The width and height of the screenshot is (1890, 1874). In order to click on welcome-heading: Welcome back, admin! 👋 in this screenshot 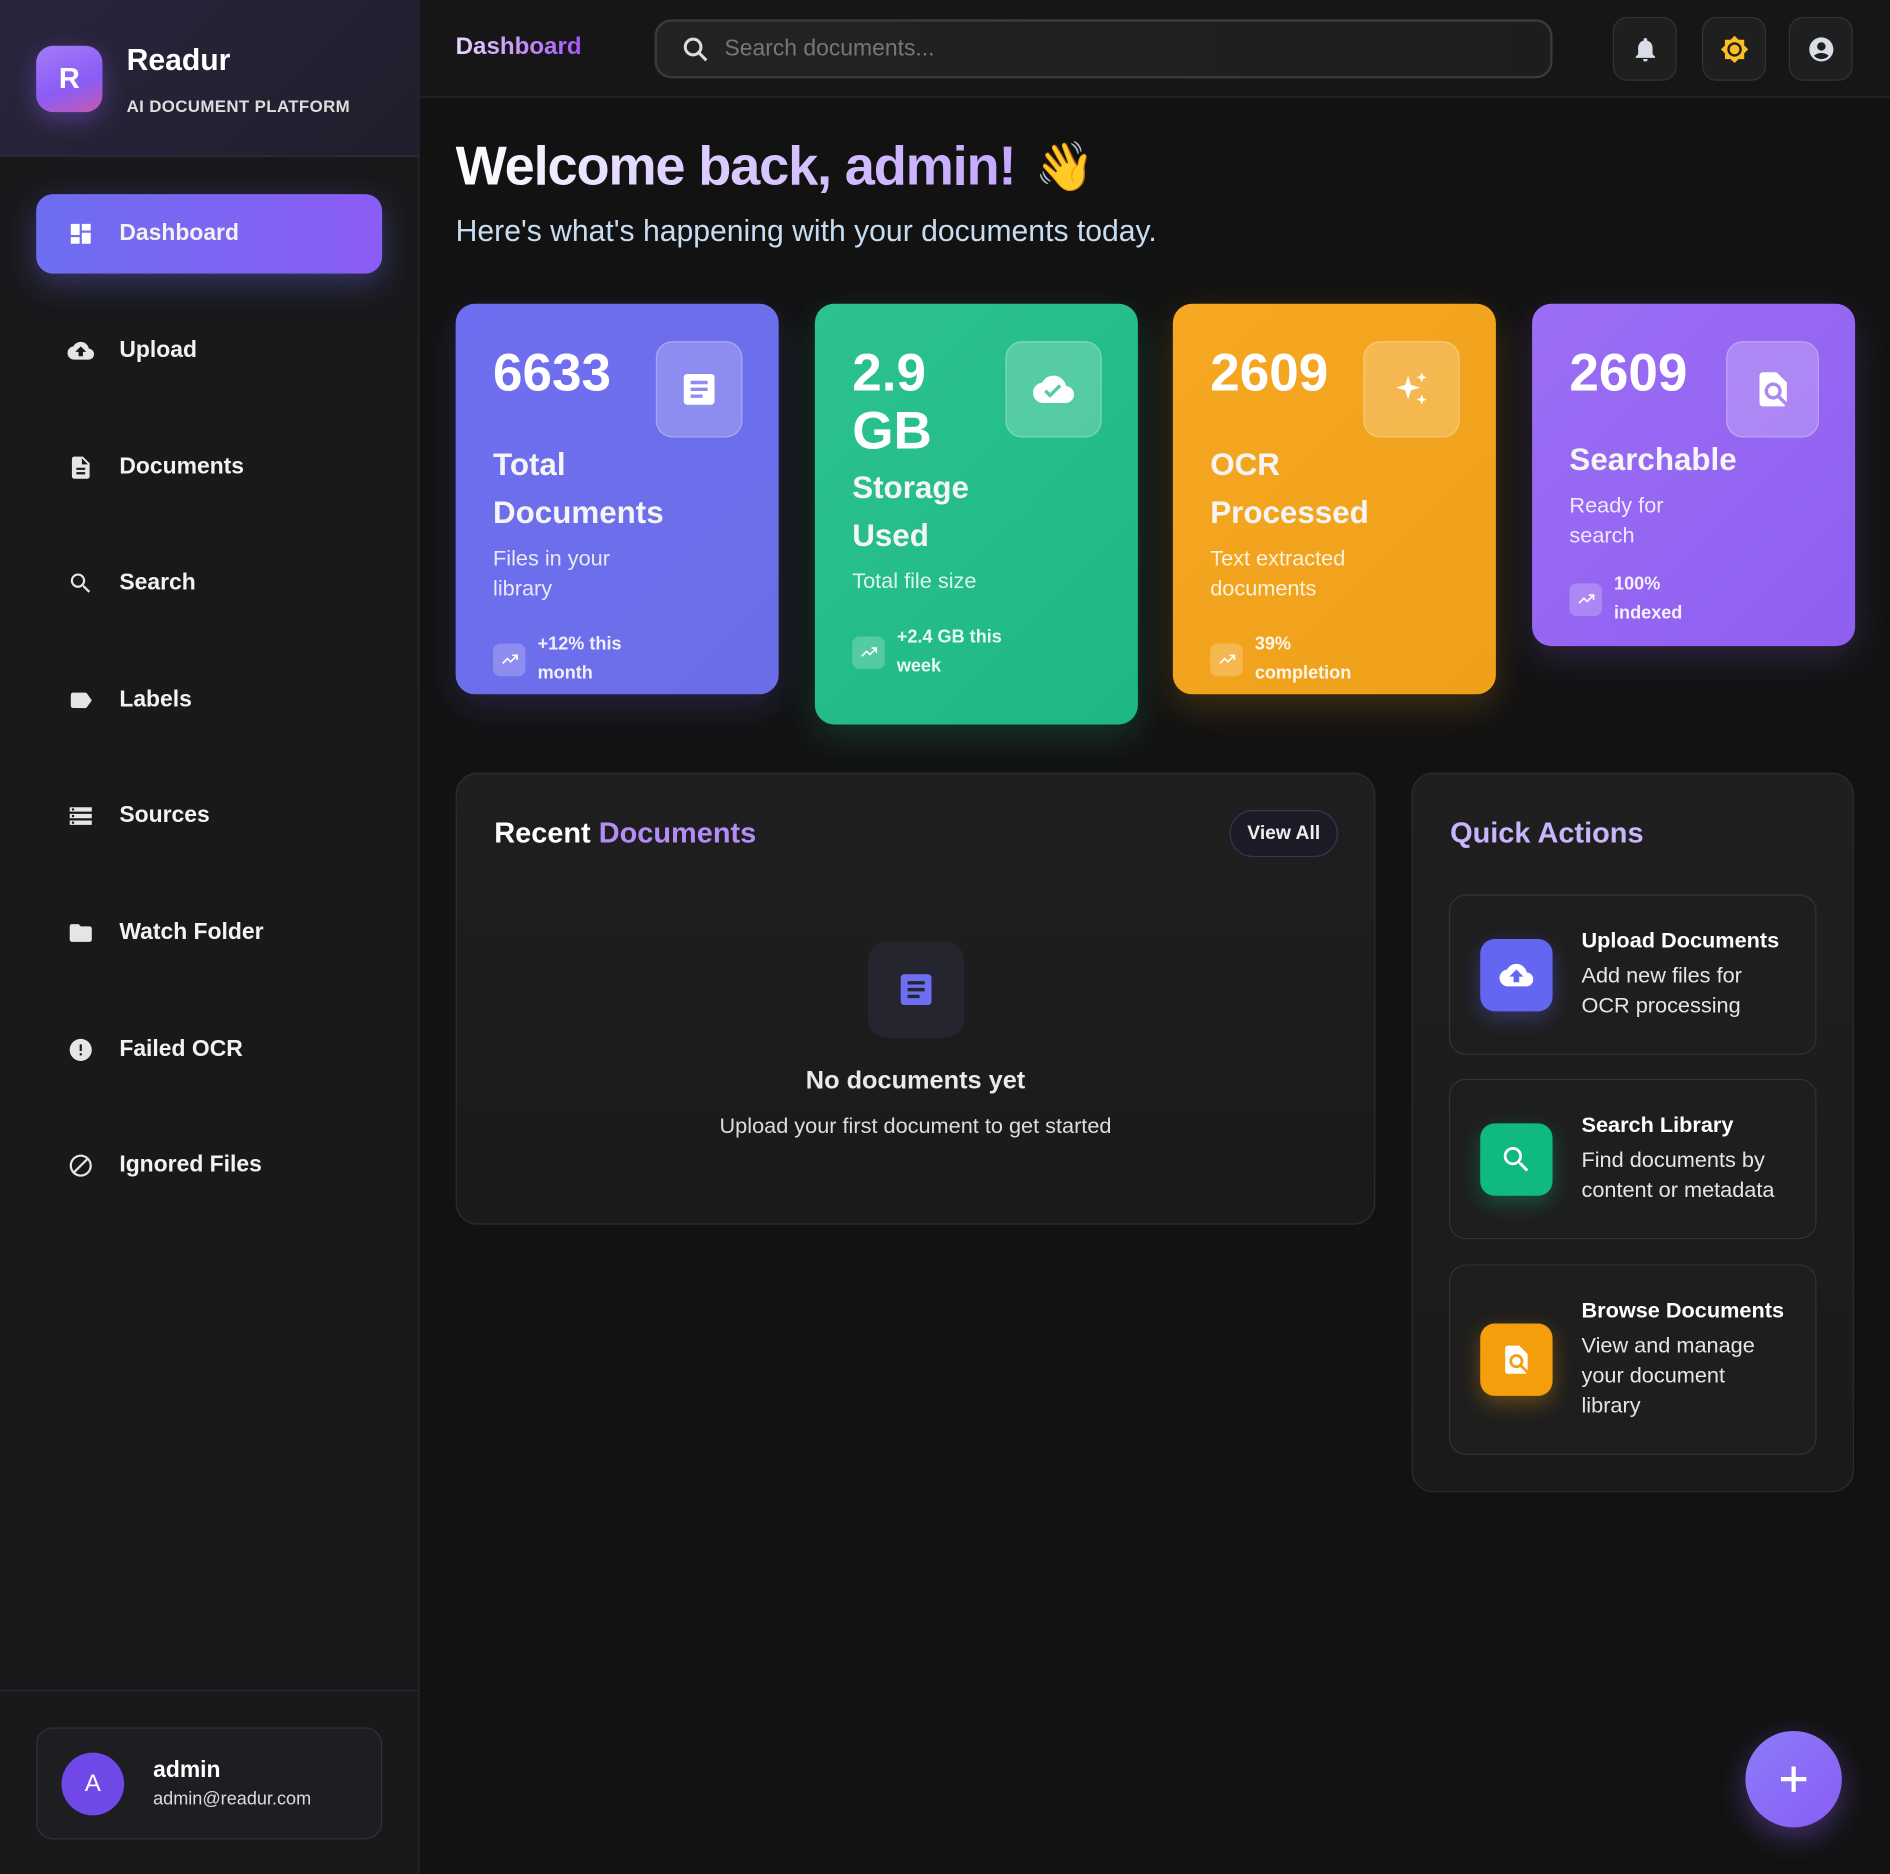, I will do `click(775, 166)`.